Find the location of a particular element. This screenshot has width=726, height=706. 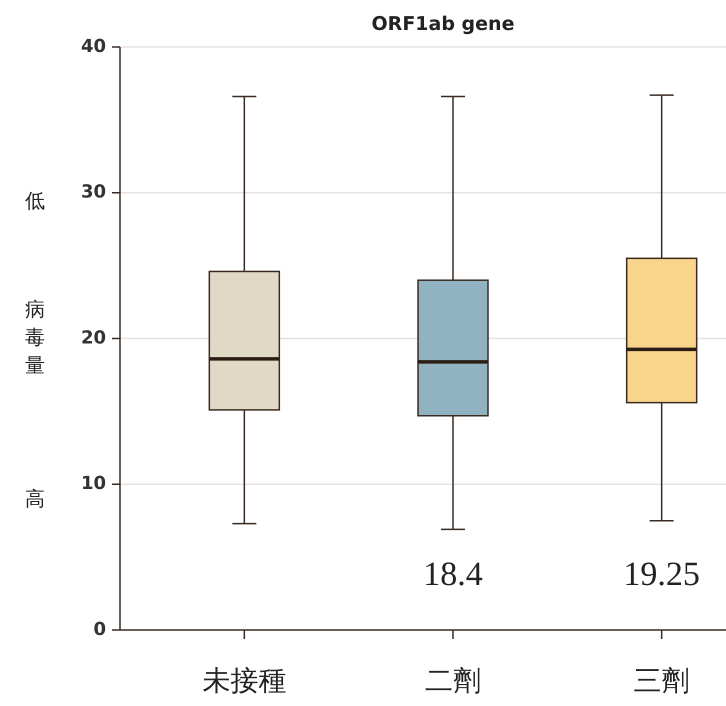

x-tick-label: 三劑 is located at coordinates (662, 680).